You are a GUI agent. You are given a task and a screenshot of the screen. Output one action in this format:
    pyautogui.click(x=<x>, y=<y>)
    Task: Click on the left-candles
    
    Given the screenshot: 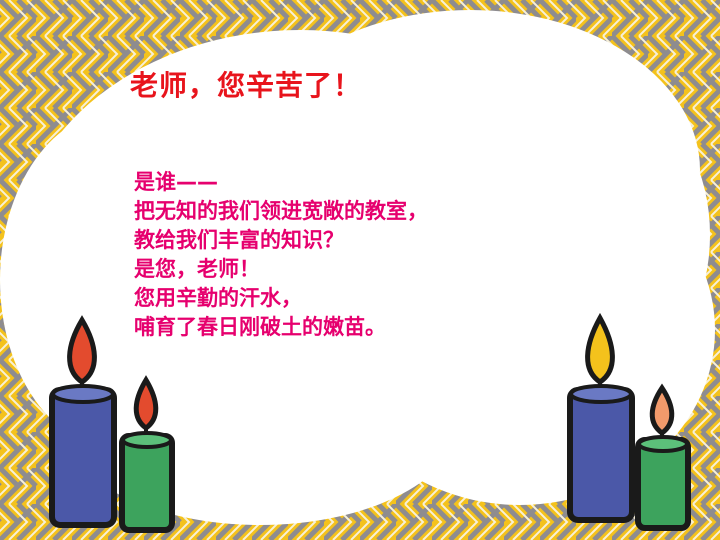 What is the action you would take?
    pyautogui.click(x=112, y=424)
    